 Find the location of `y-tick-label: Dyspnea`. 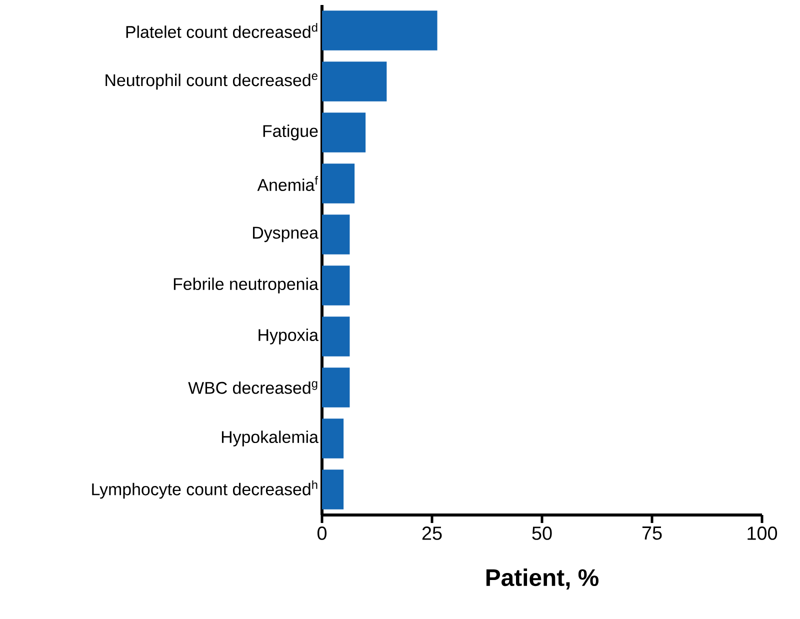

y-tick-label: Dyspnea is located at coordinates (285, 234).